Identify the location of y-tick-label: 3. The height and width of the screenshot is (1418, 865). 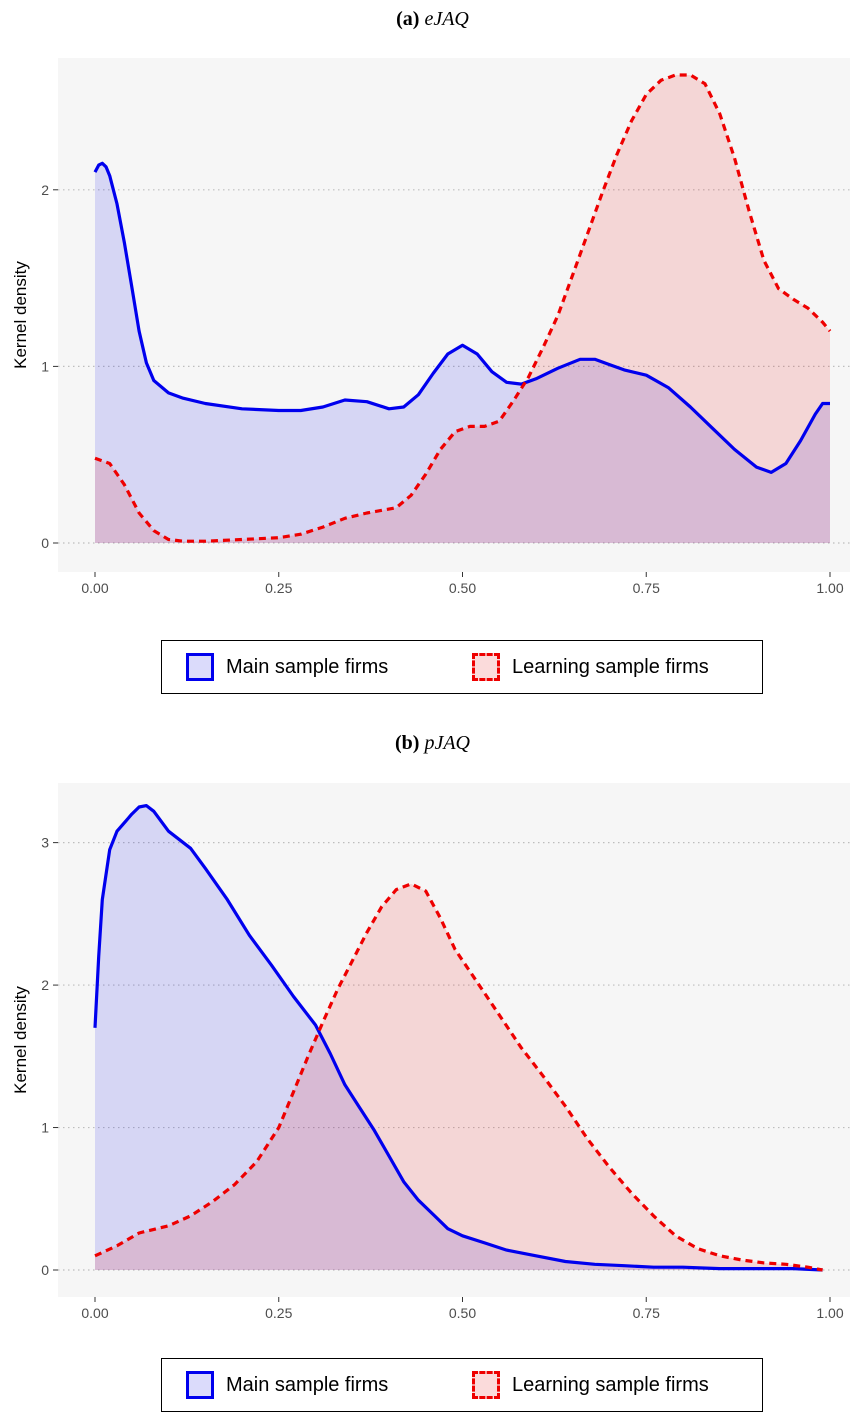
(45, 843).